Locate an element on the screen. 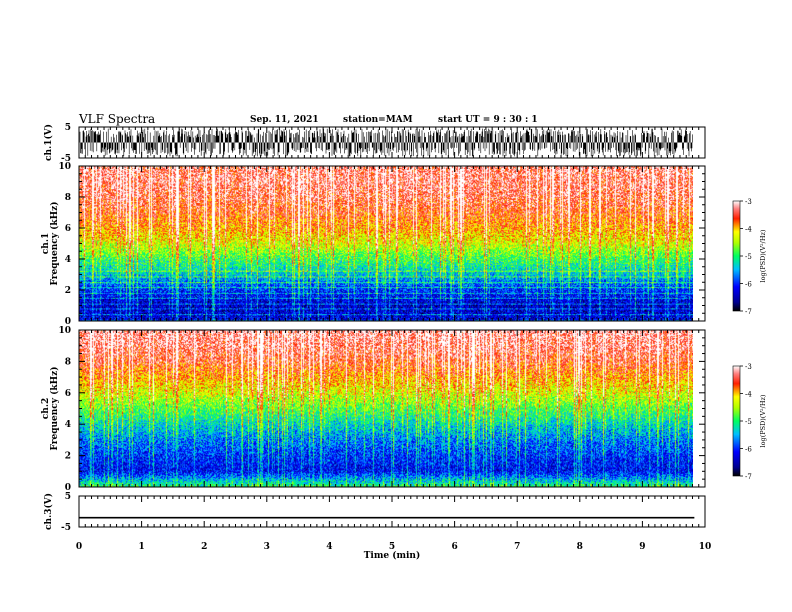 This screenshot has width=792, height=612. ch1-waveform-path is located at coordinates (386, 142).